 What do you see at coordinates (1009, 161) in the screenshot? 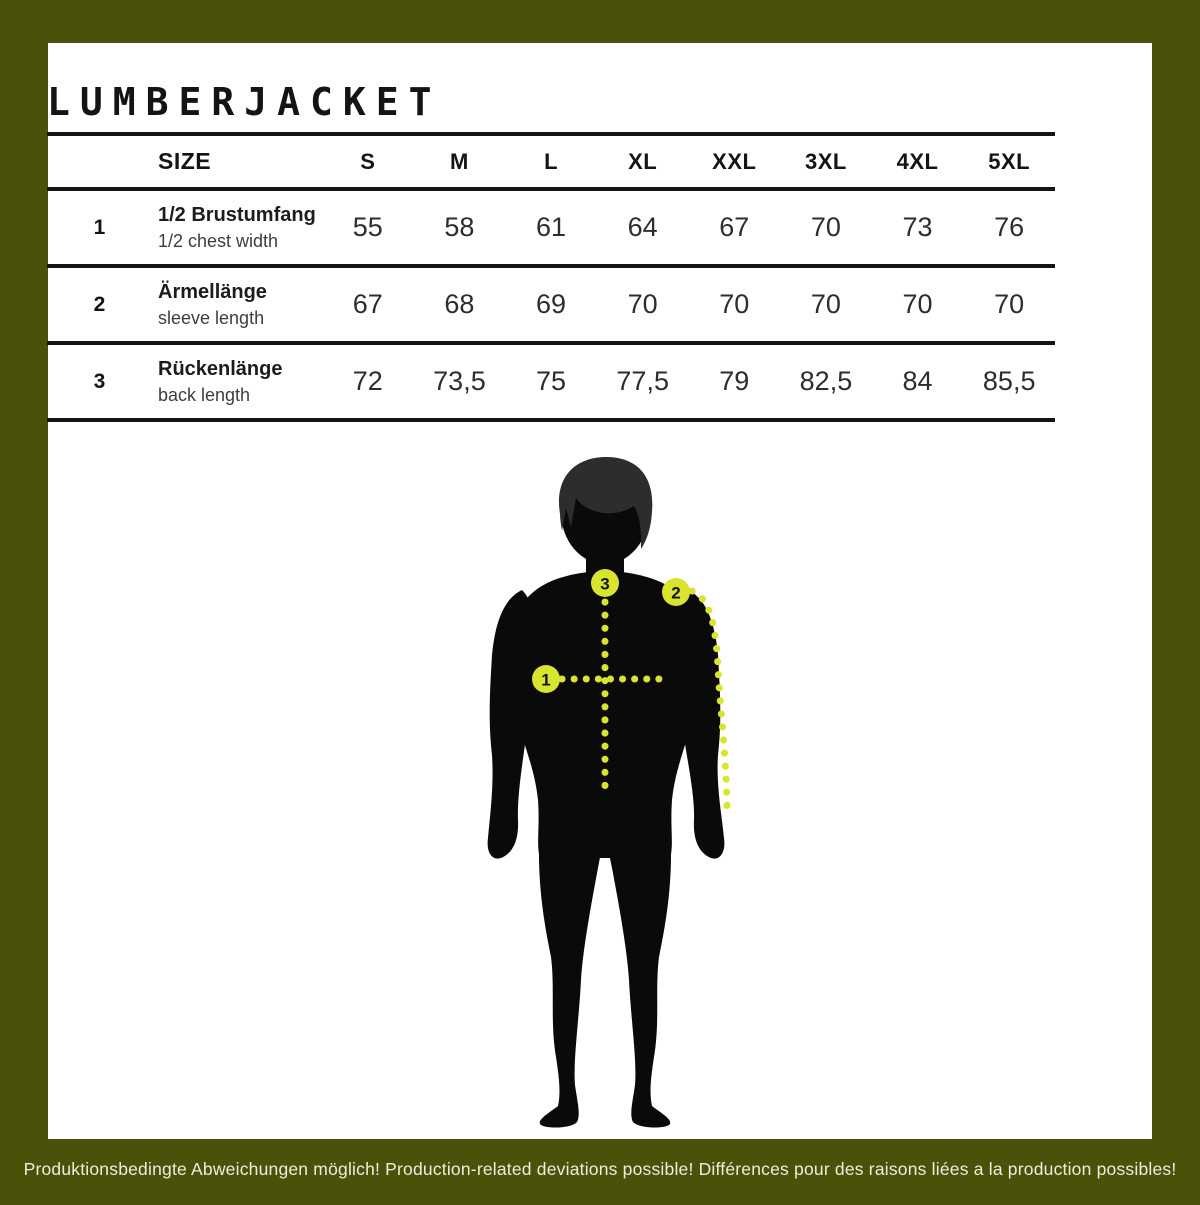
I see `size-col-5xl: 5XL` at bounding box center [1009, 161].